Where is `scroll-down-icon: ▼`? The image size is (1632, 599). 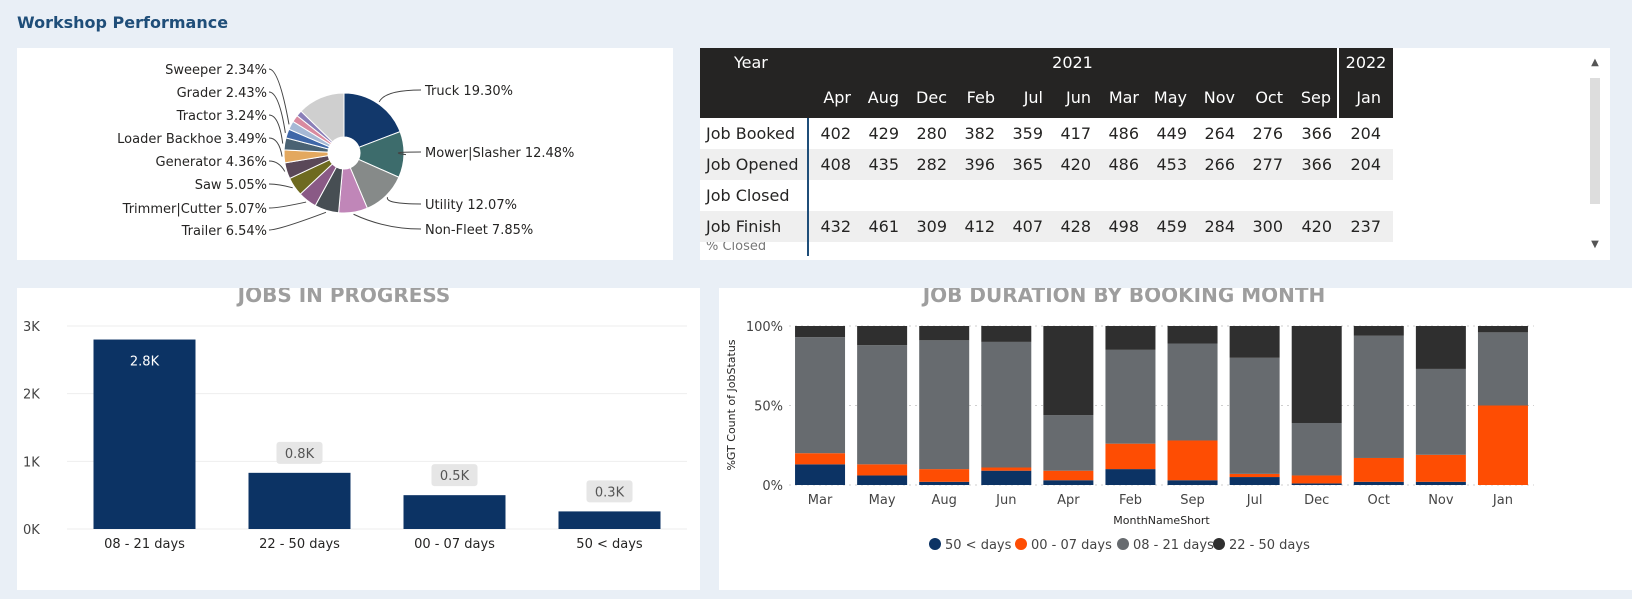 scroll-down-icon: ▼ is located at coordinates (1595, 244).